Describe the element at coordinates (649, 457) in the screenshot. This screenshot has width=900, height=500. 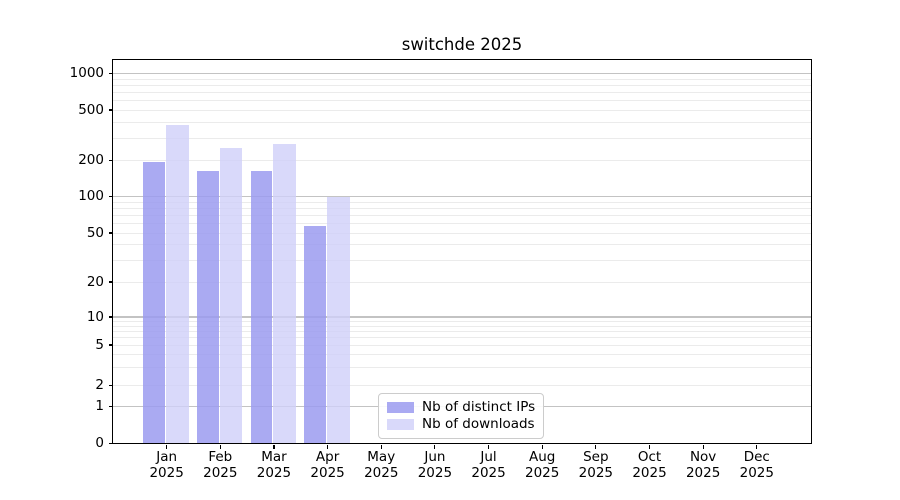
I see `x-tick-label-line: Oct` at that location.